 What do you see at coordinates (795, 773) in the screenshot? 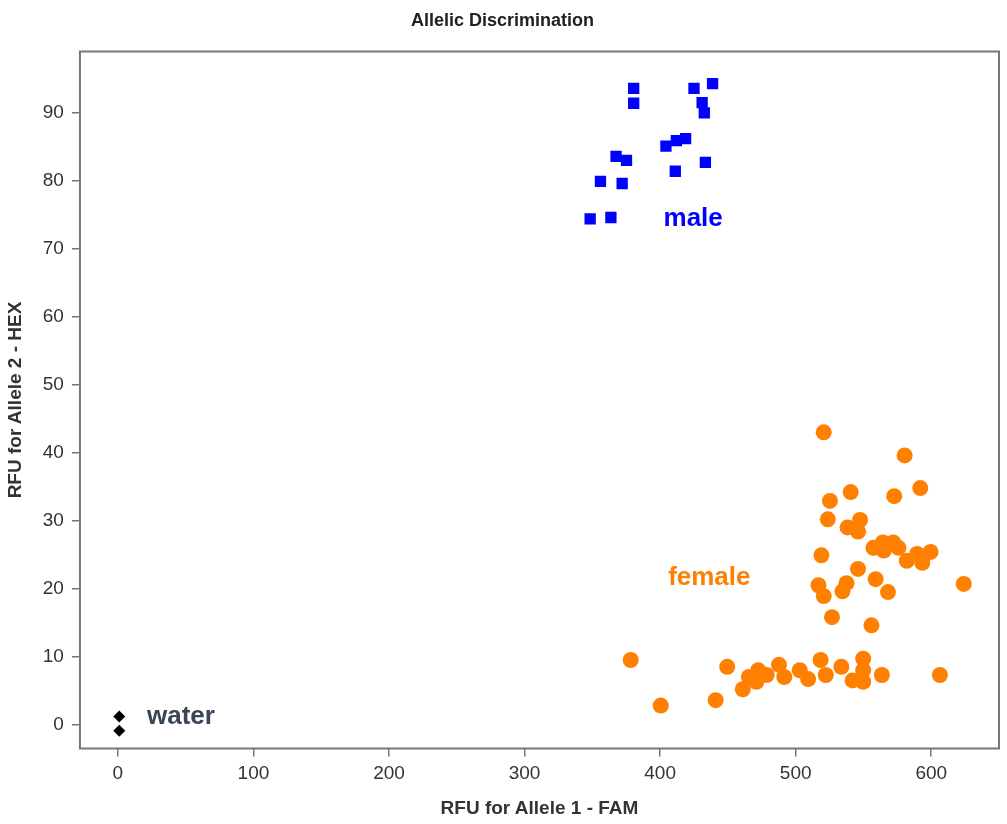
I see `x-tick-label: 500` at bounding box center [795, 773].